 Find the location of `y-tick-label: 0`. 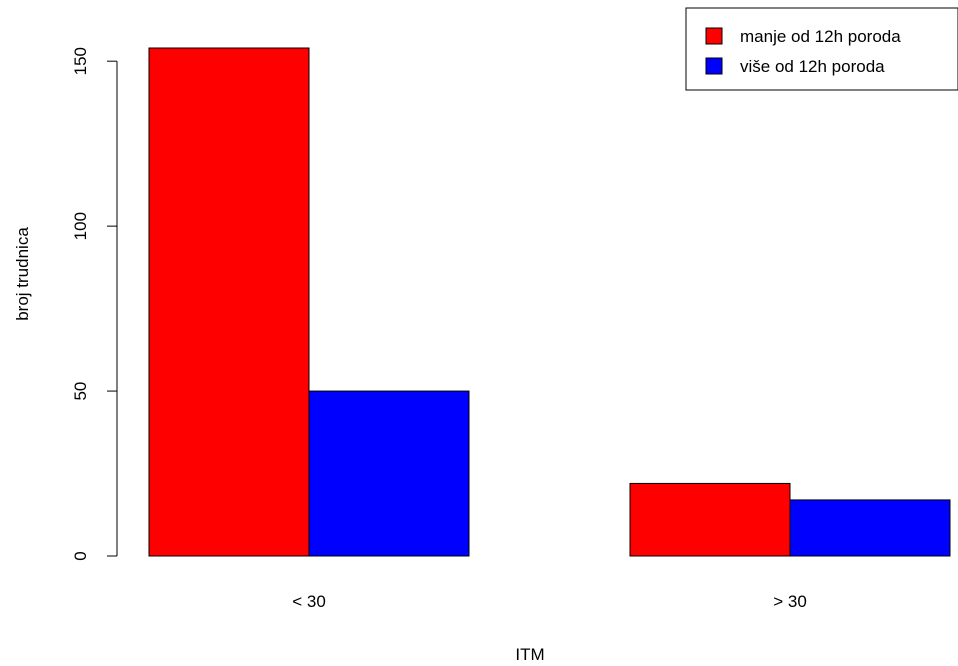

y-tick-label: 0 is located at coordinates (80, 555).